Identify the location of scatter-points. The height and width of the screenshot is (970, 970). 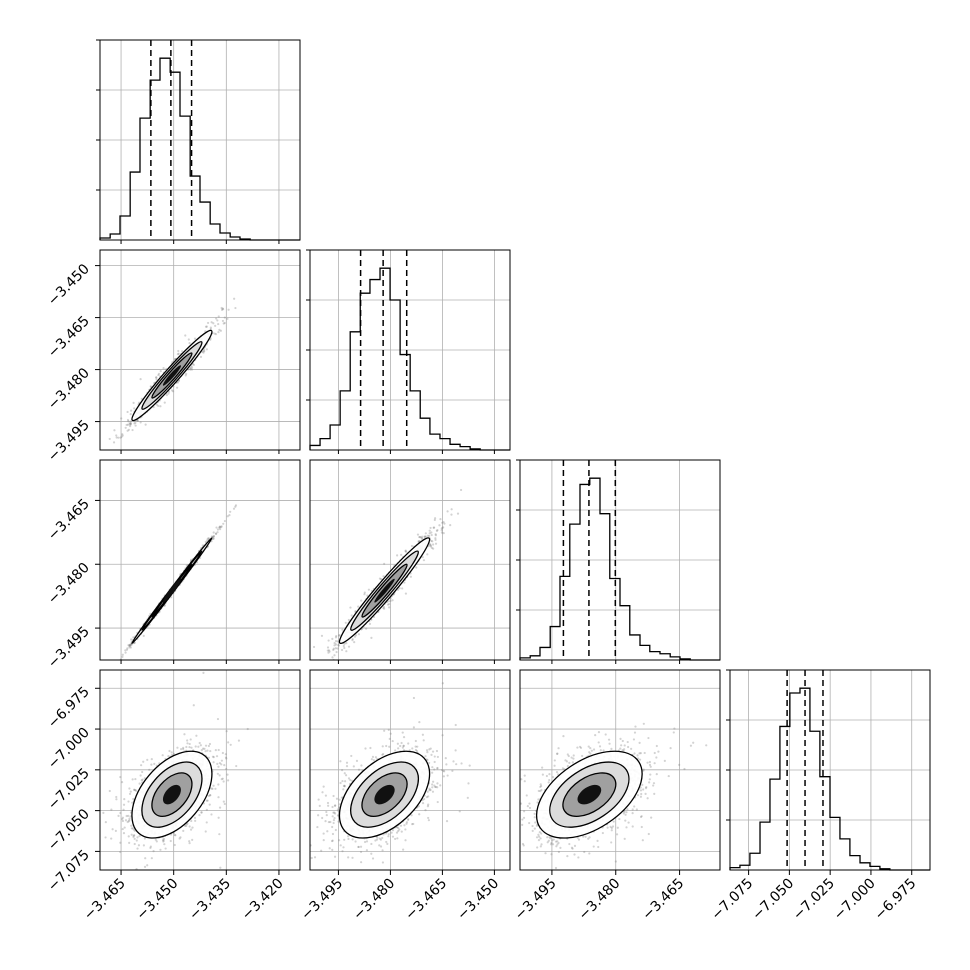
(172, 370).